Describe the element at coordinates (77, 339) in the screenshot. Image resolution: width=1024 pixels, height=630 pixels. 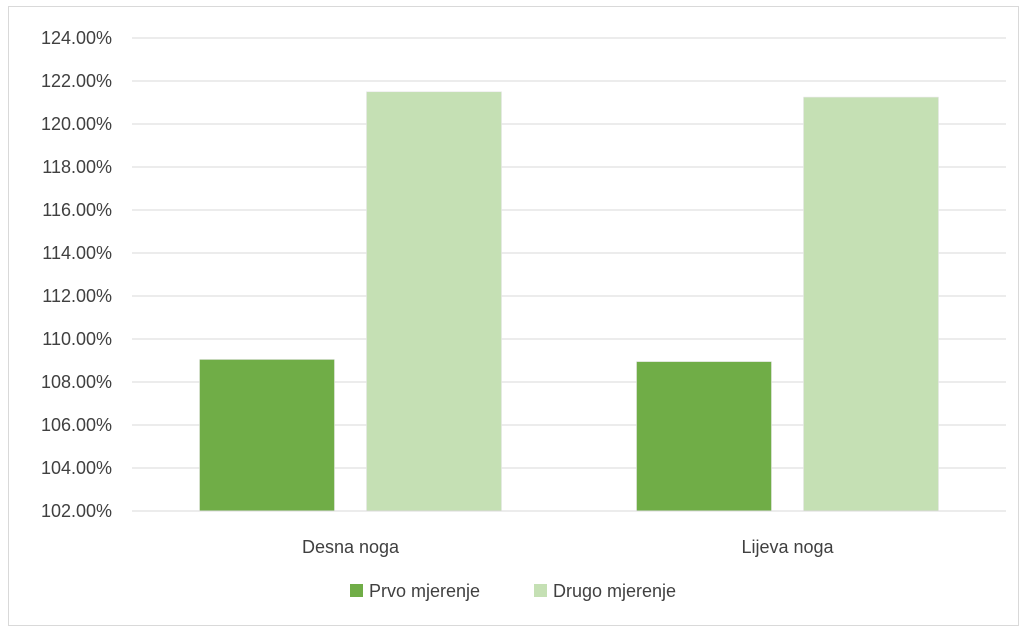
I see `y-tick-label: 110.00%` at that location.